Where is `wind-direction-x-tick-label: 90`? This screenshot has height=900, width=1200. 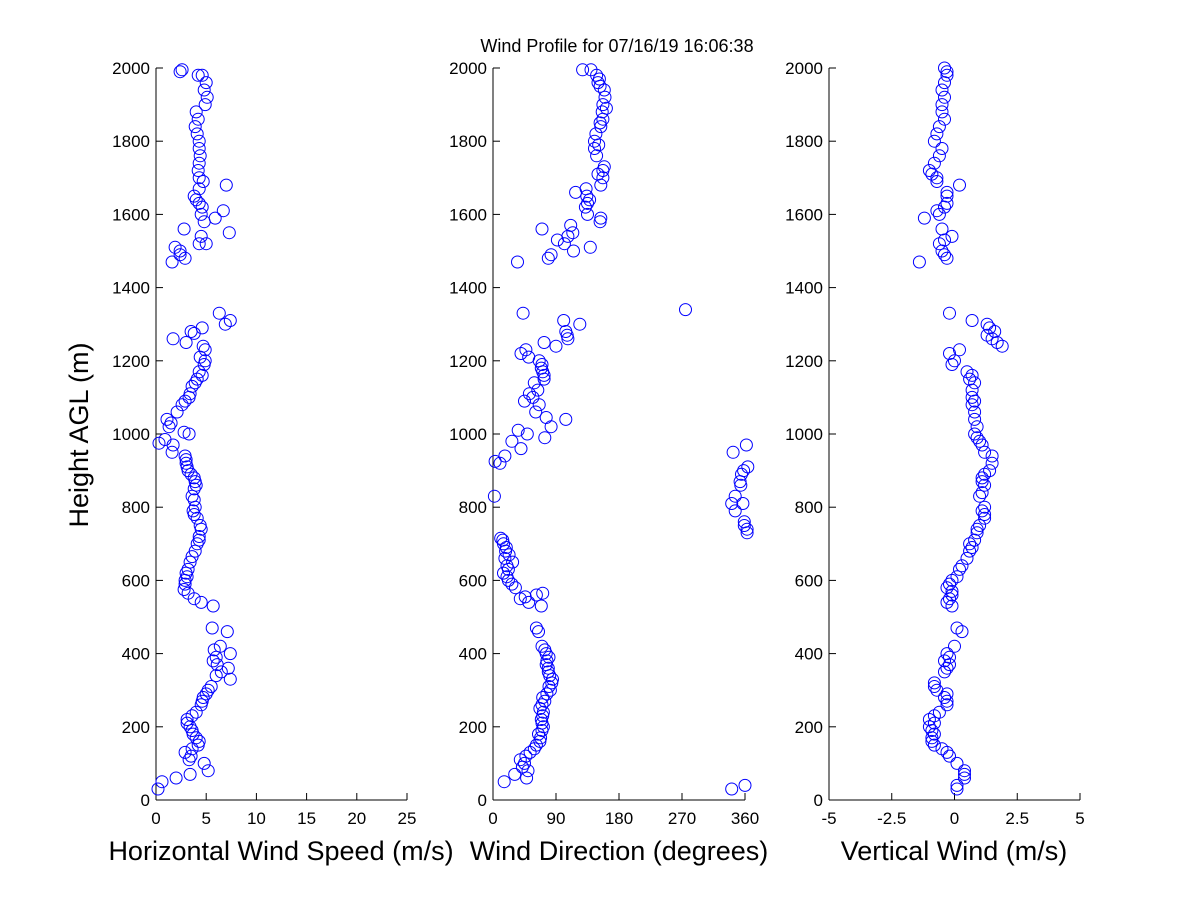 wind-direction-x-tick-label: 90 is located at coordinates (556, 818).